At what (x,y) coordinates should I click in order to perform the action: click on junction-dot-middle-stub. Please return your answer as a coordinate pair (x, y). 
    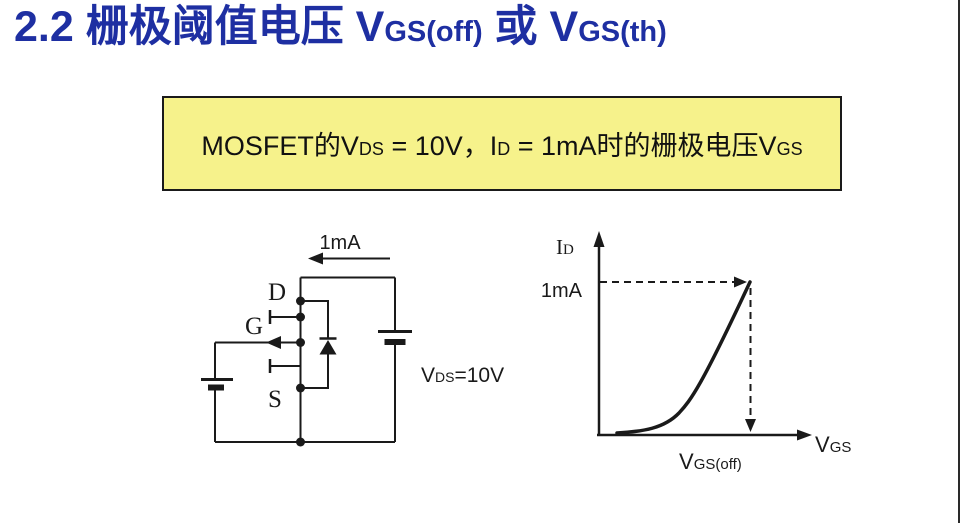
    Looking at the image, I should click on (300, 342).